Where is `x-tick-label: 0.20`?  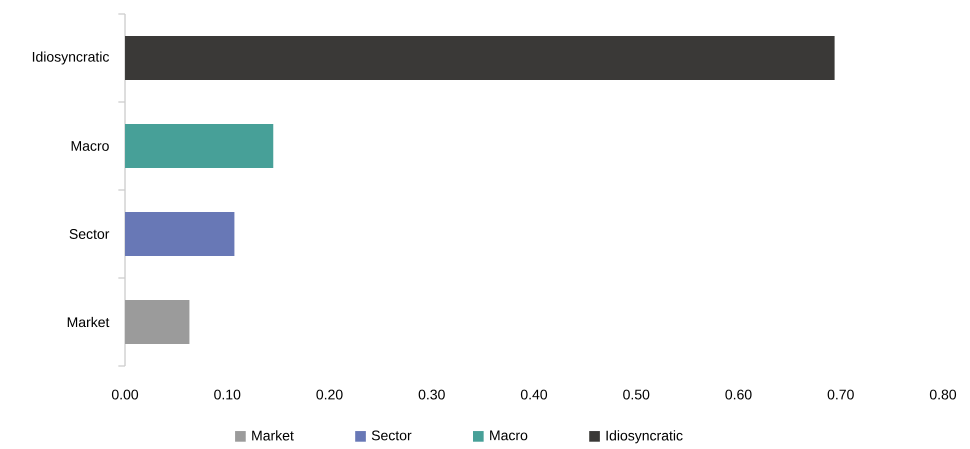
x-tick-label: 0.20 is located at coordinates (329, 395).